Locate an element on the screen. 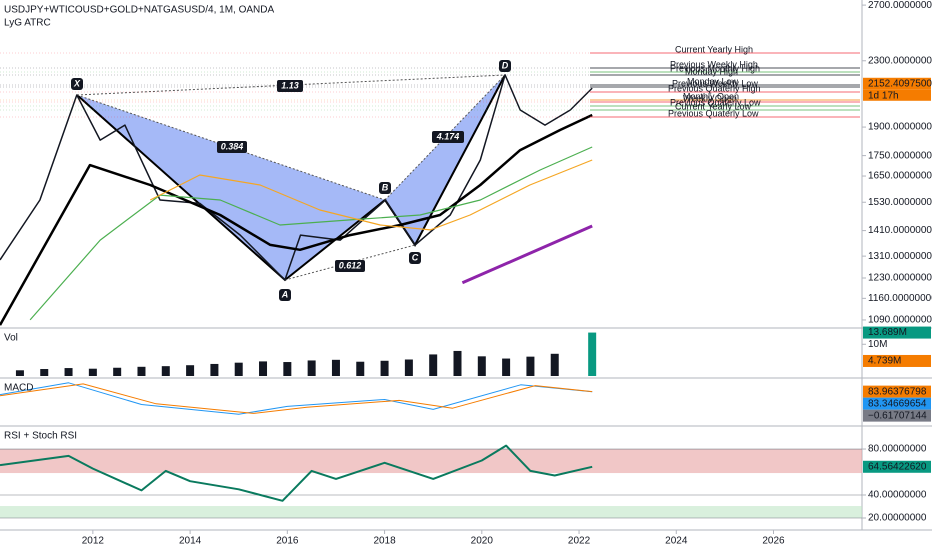 The image size is (932, 550). level-label: Weekly Open is located at coordinates (710, 98).